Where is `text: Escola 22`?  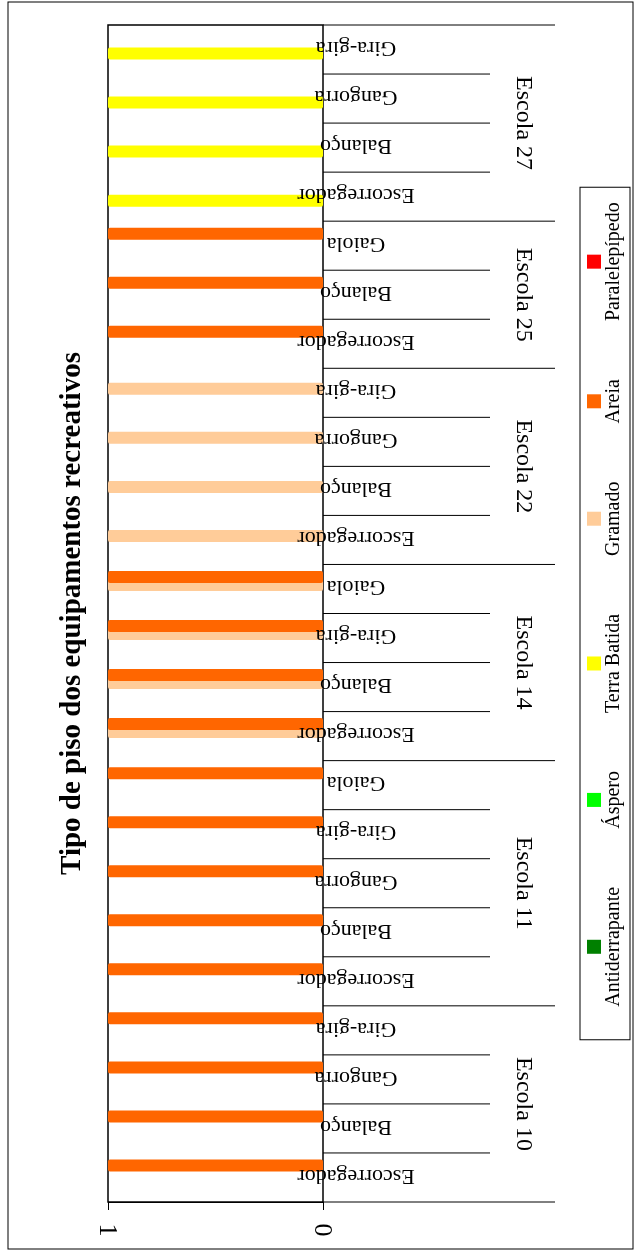
text: Escola 22 is located at coordinates (524, 466).